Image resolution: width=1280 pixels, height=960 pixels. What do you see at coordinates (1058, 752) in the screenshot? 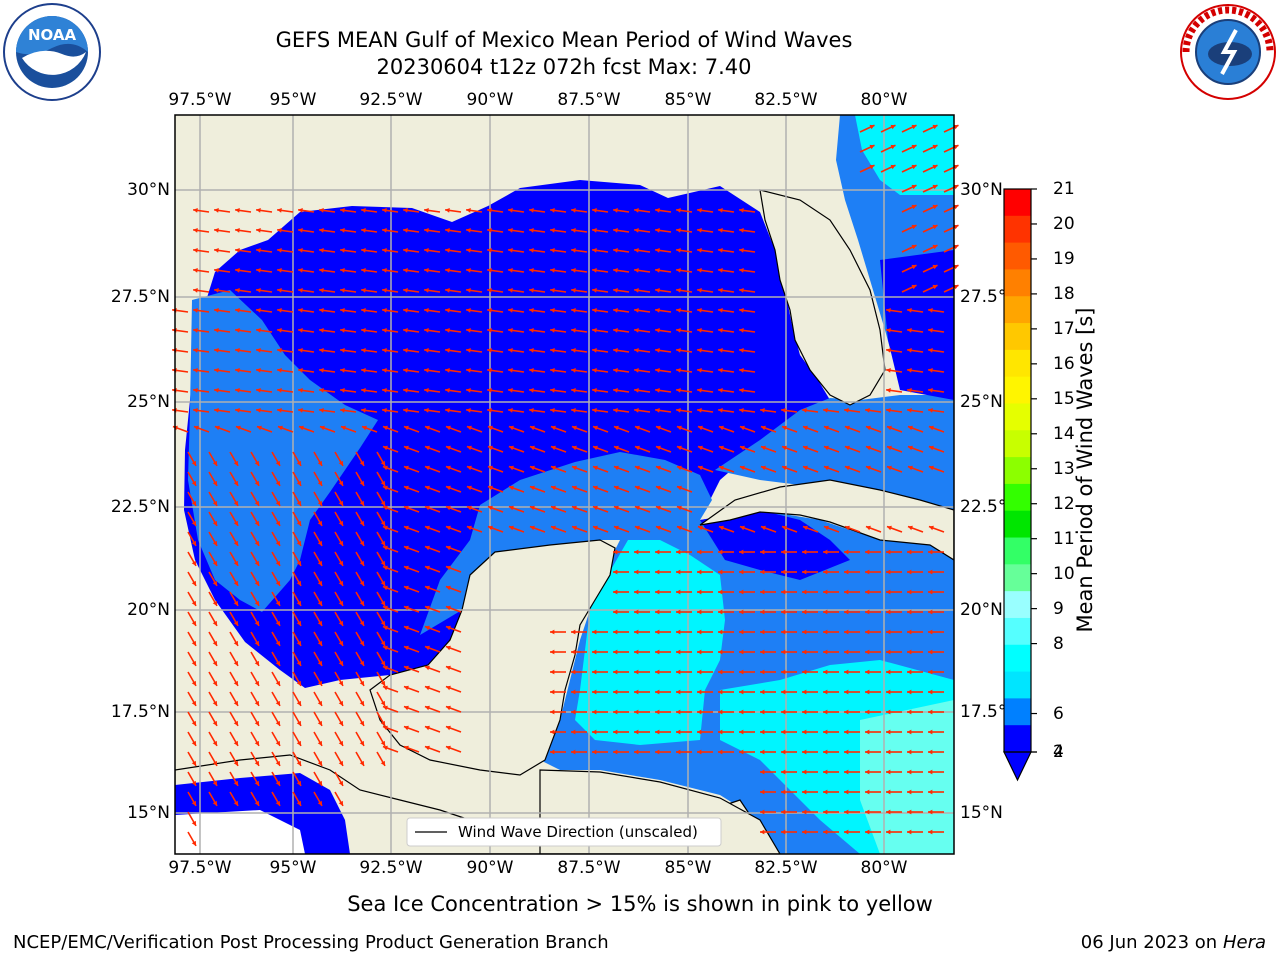
I see `colorbar-tick-label: 4` at bounding box center [1058, 752].